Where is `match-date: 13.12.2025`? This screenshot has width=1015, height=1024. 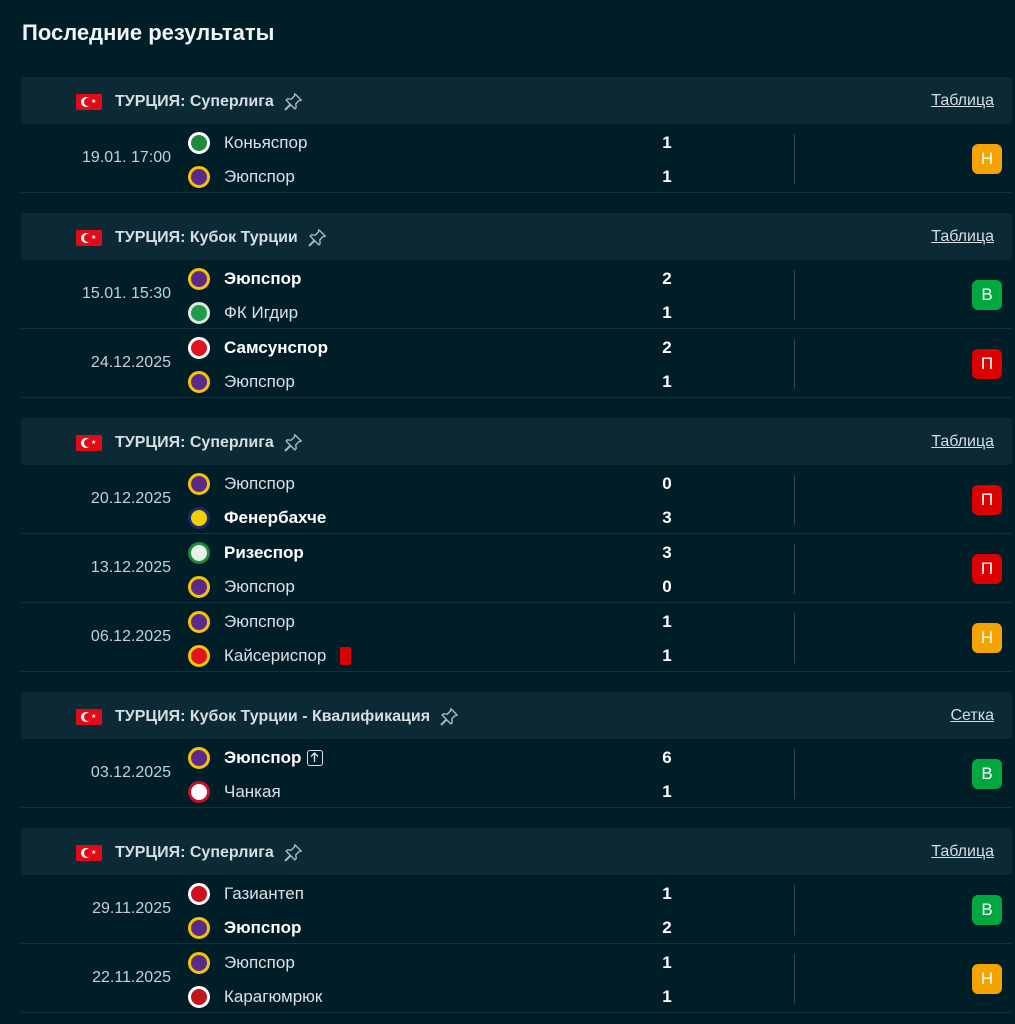
match-date: 13.12.2025 is located at coordinates (130, 567).